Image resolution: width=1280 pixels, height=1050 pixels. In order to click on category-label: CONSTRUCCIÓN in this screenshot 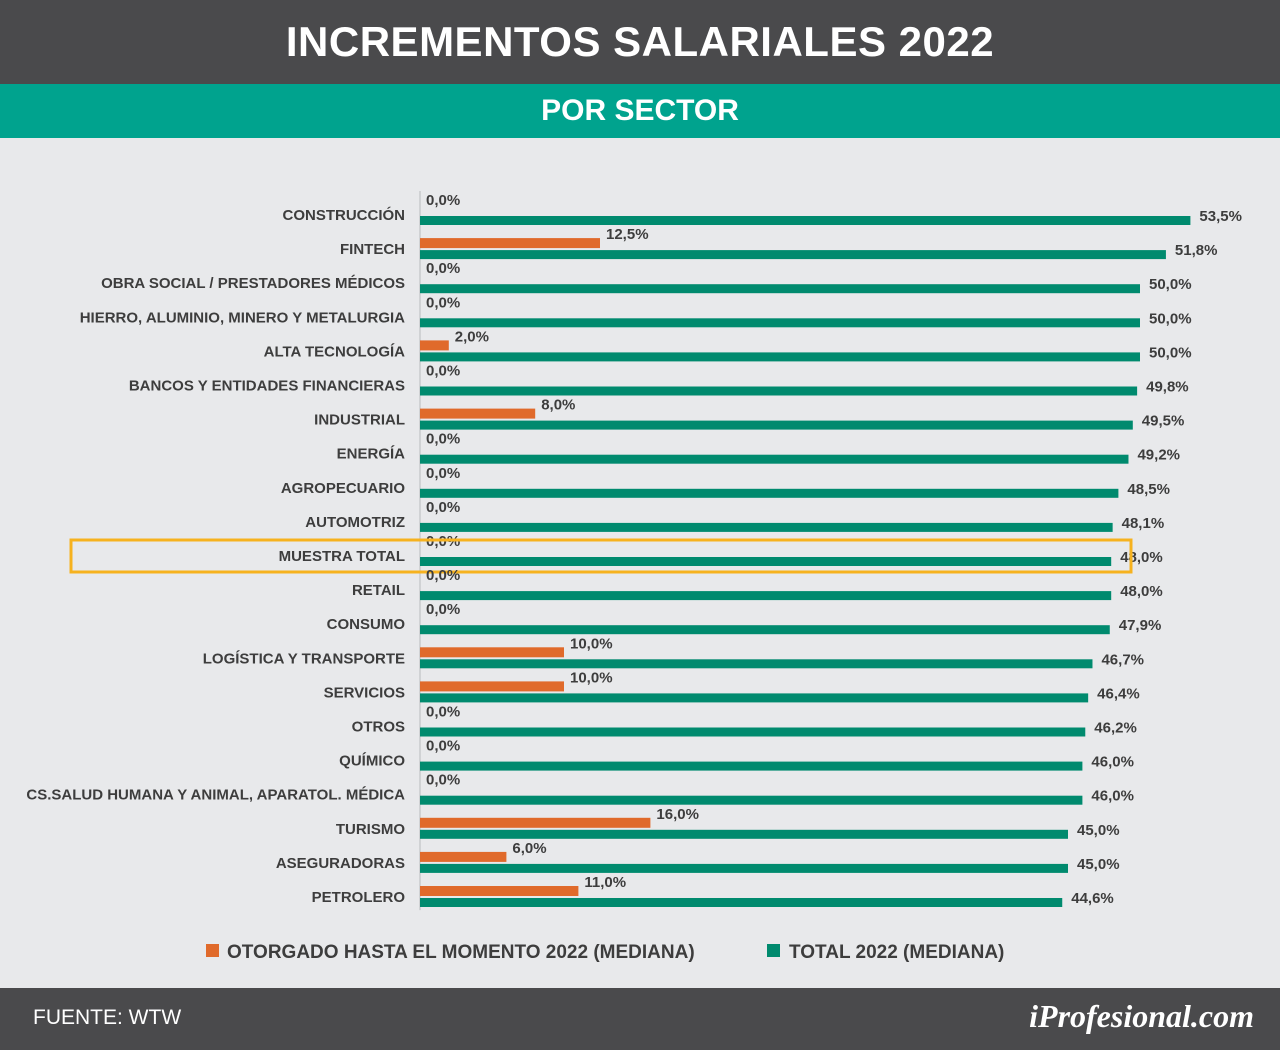, I will do `click(344, 215)`.